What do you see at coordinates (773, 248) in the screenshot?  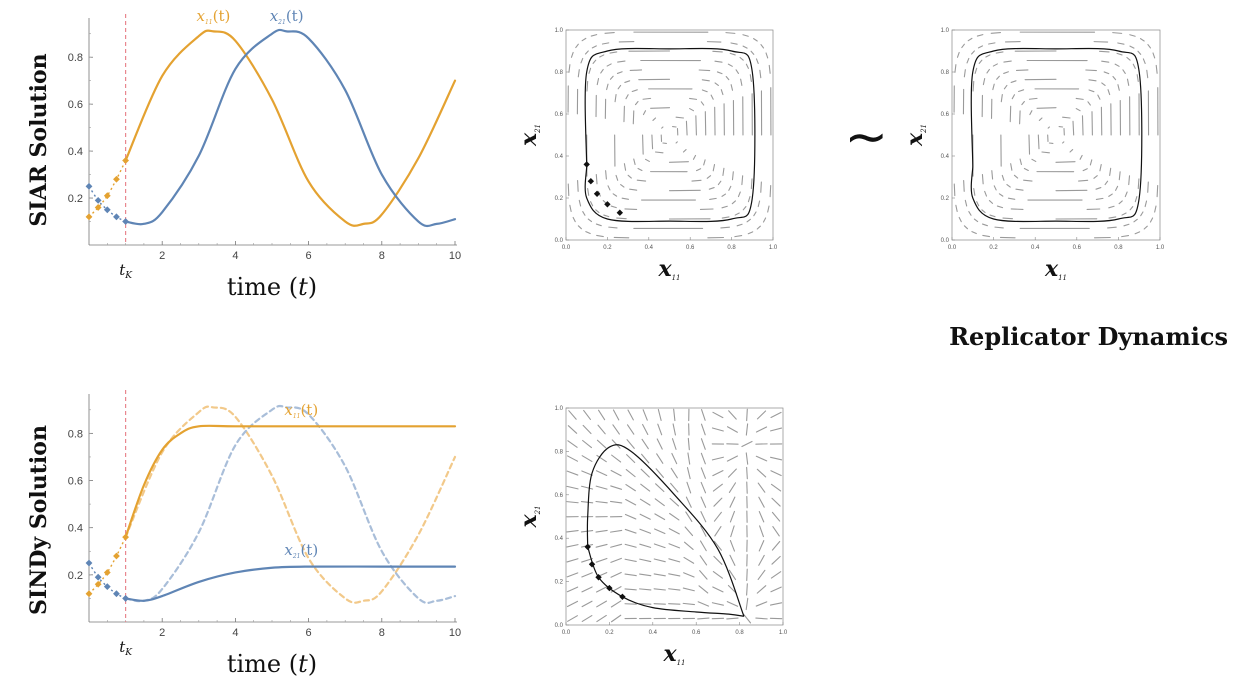 I see `x-tick-label: 1.0` at bounding box center [773, 248].